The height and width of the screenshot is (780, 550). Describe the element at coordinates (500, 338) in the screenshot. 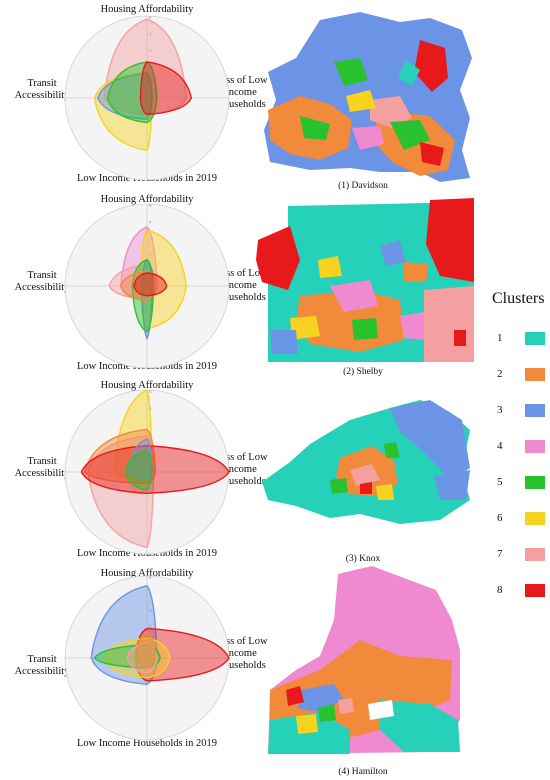

I see `legend-label-1: 1` at that location.